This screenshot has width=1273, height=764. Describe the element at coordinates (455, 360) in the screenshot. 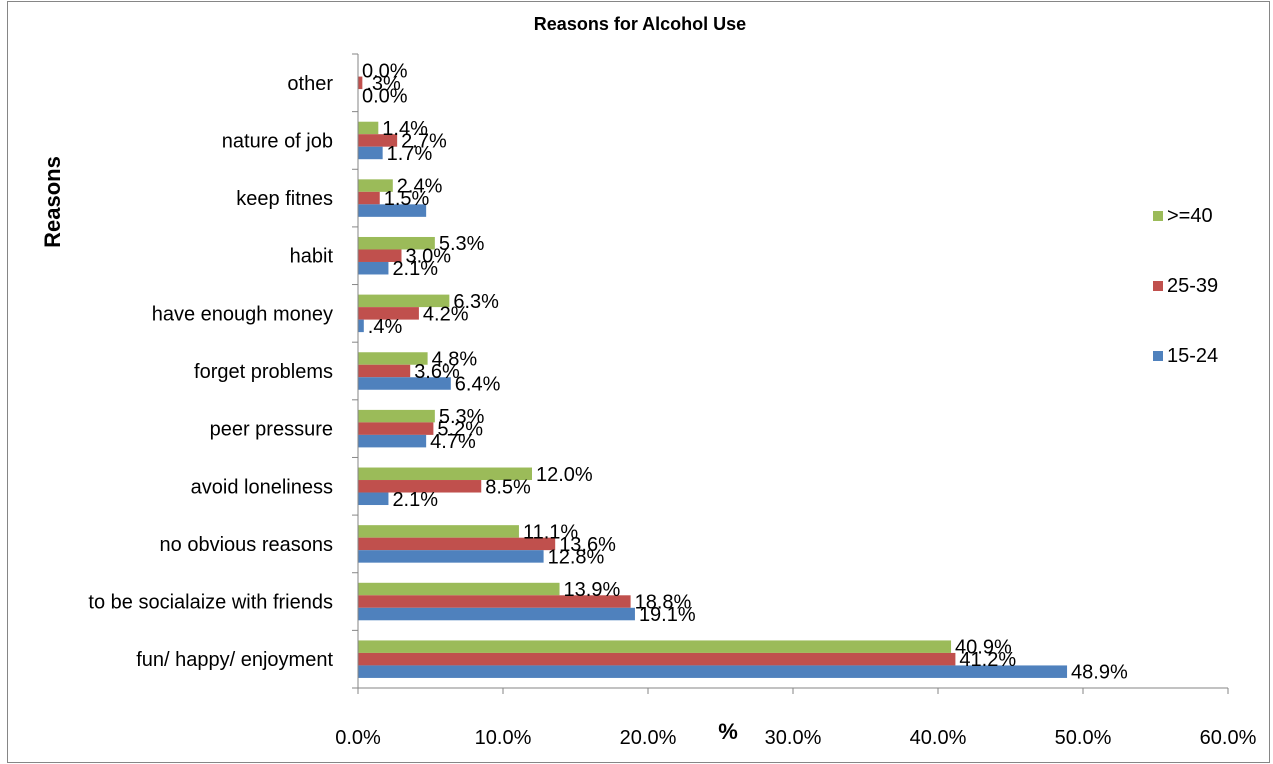

I see `data-label-40-forget-problems: 4.8%` at that location.